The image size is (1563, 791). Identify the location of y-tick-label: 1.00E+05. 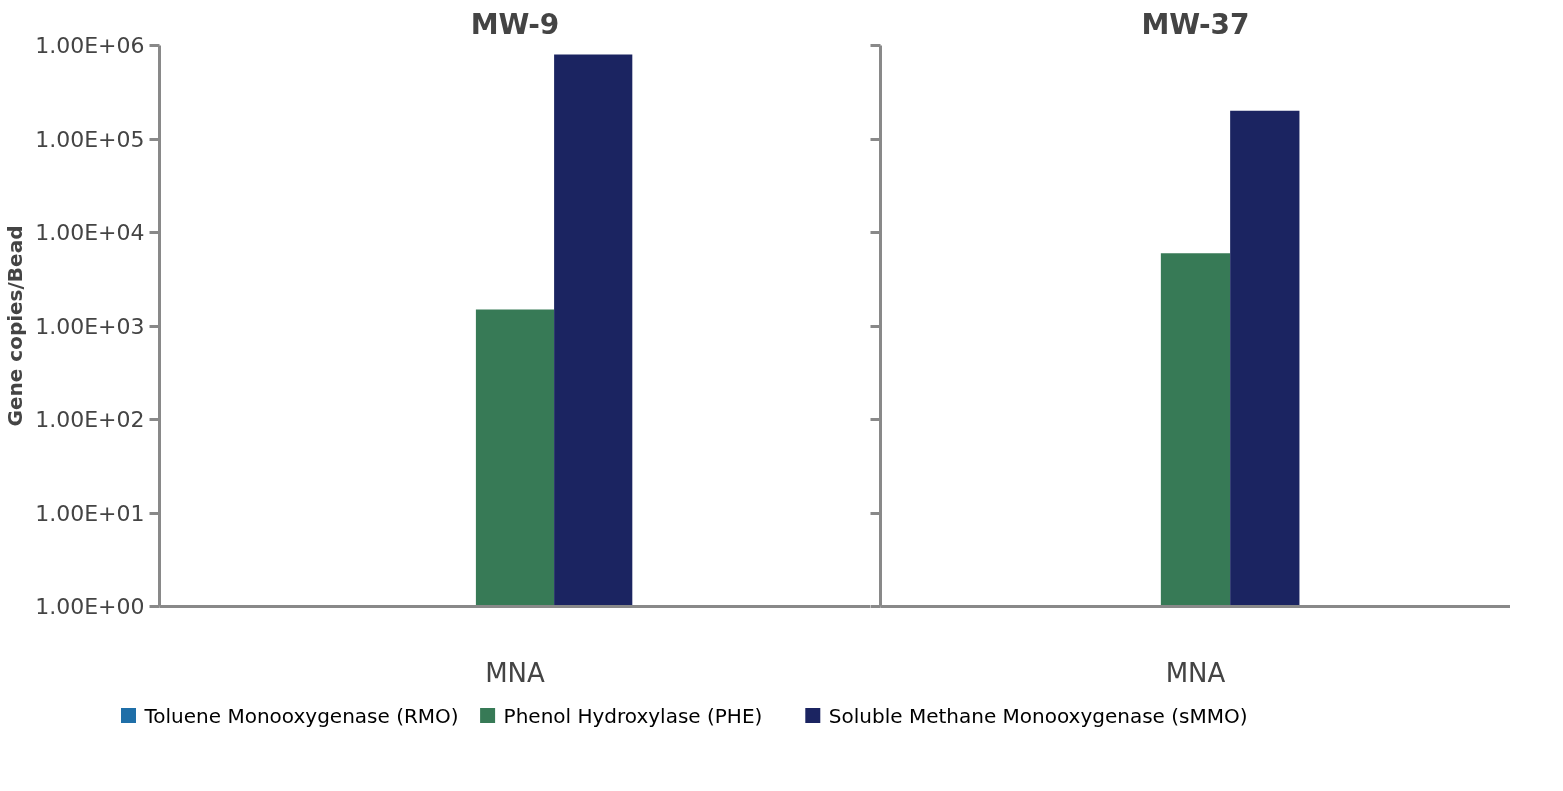
(90, 139).